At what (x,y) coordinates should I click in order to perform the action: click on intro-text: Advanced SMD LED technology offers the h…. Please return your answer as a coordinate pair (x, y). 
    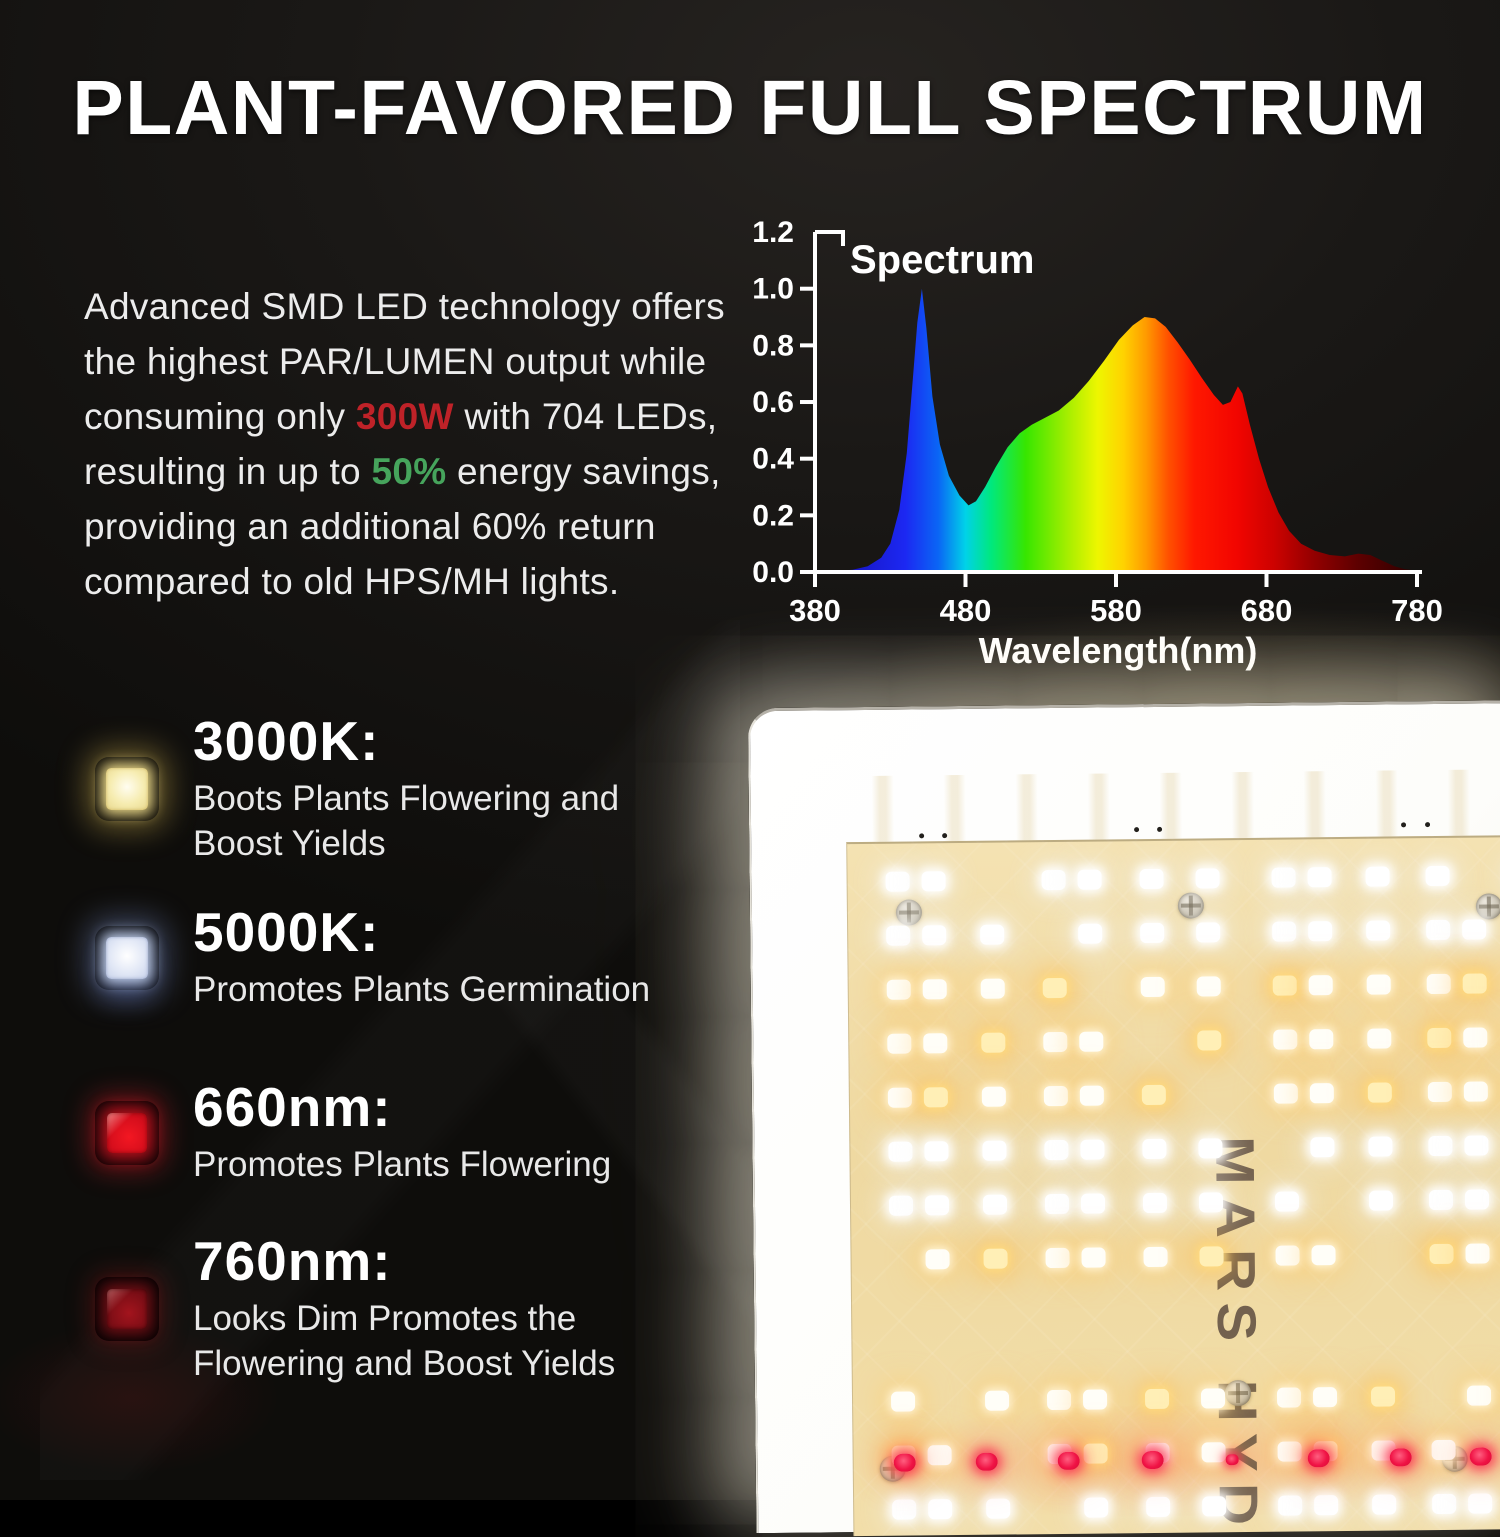
    Looking at the image, I should click on (404, 361).